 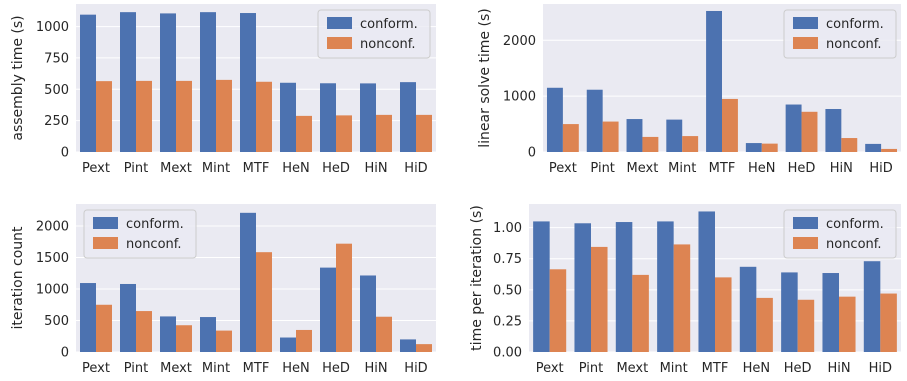 What do you see at coordinates (507, 290) in the screenshot?
I see `y-tick-label: 0.50` at bounding box center [507, 290].